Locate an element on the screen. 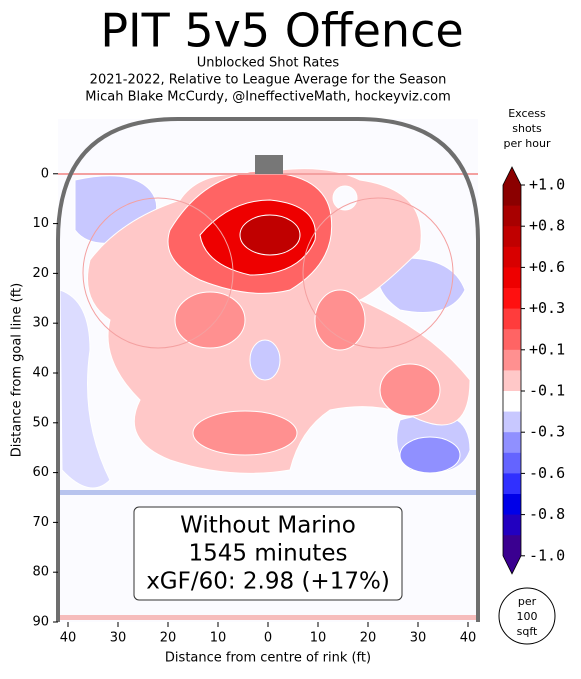 The image size is (581, 679). annotation: 1545 minutes is located at coordinates (268, 554).